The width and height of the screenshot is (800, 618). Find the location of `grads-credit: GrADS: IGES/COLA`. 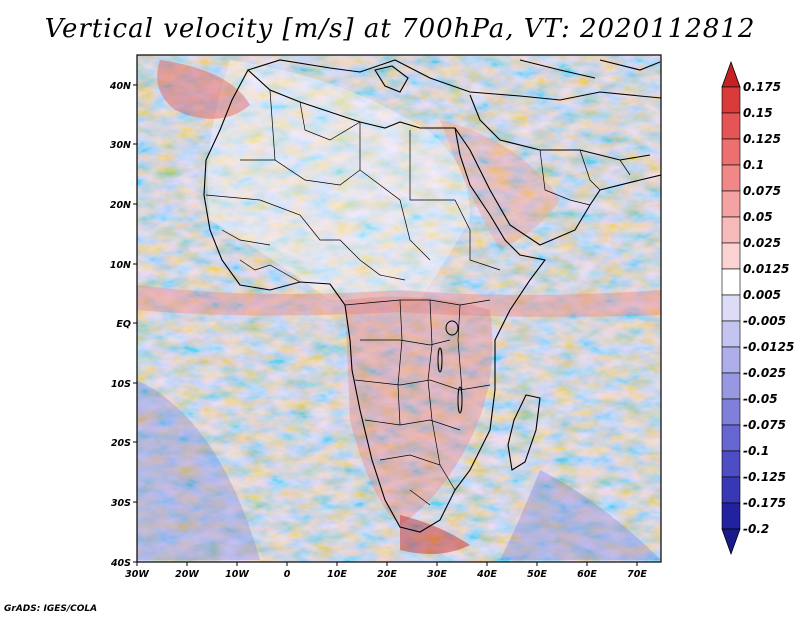

grads-credit: GrADS: IGES/COLA is located at coordinates (51, 609).